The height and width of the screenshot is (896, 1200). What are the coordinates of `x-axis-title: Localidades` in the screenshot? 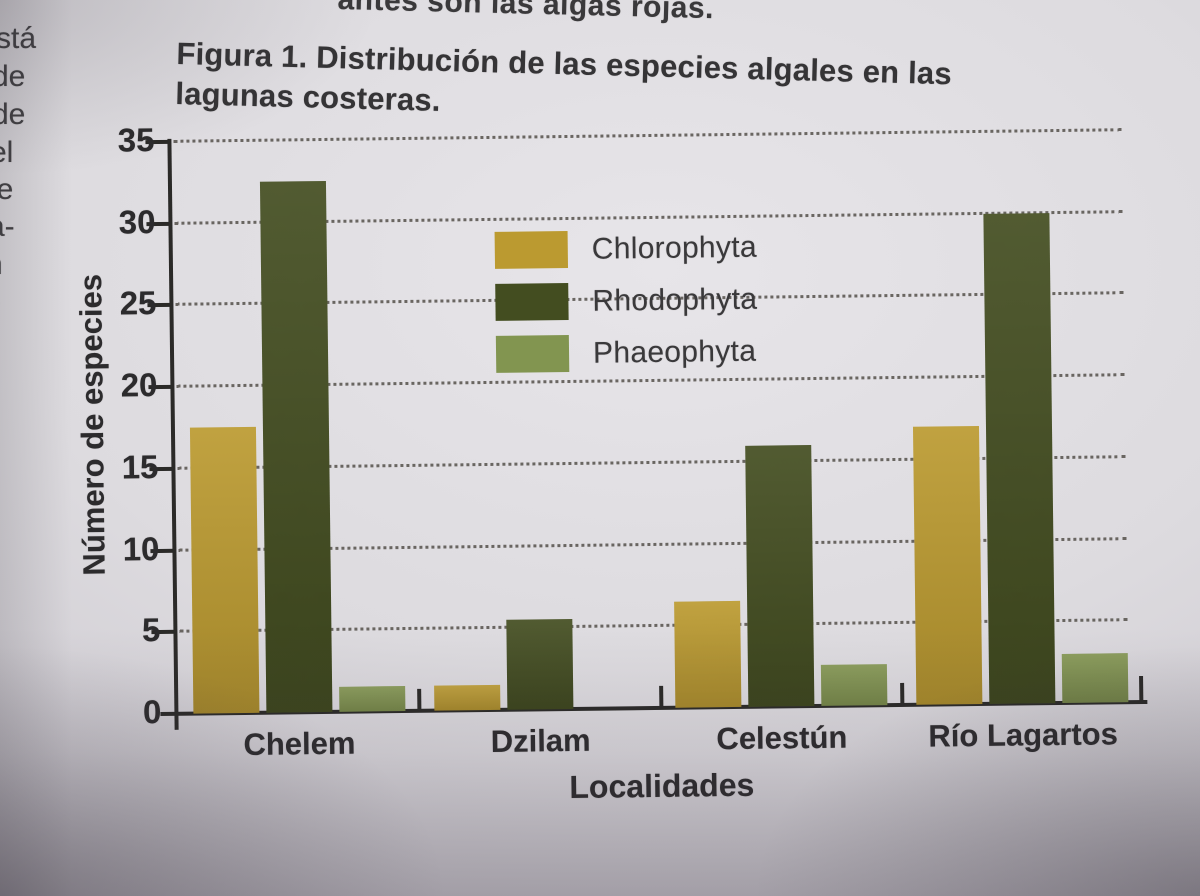 It's located at (662, 786).